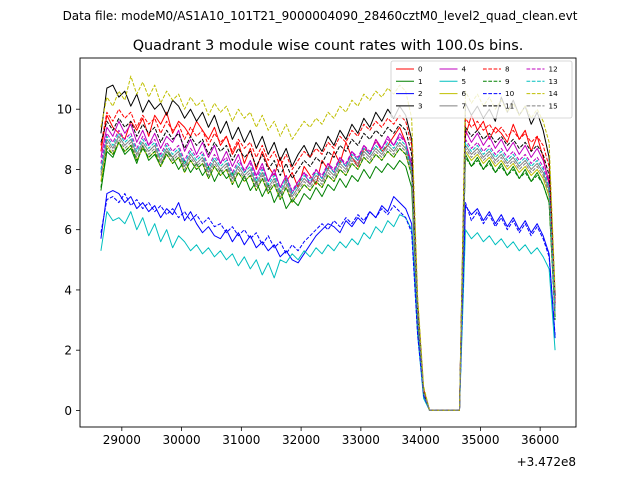 The image size is (640, 480). Describe the element at coordinates (464, 81) in the screenshot. I see `legend-label-5: 5` at that location.